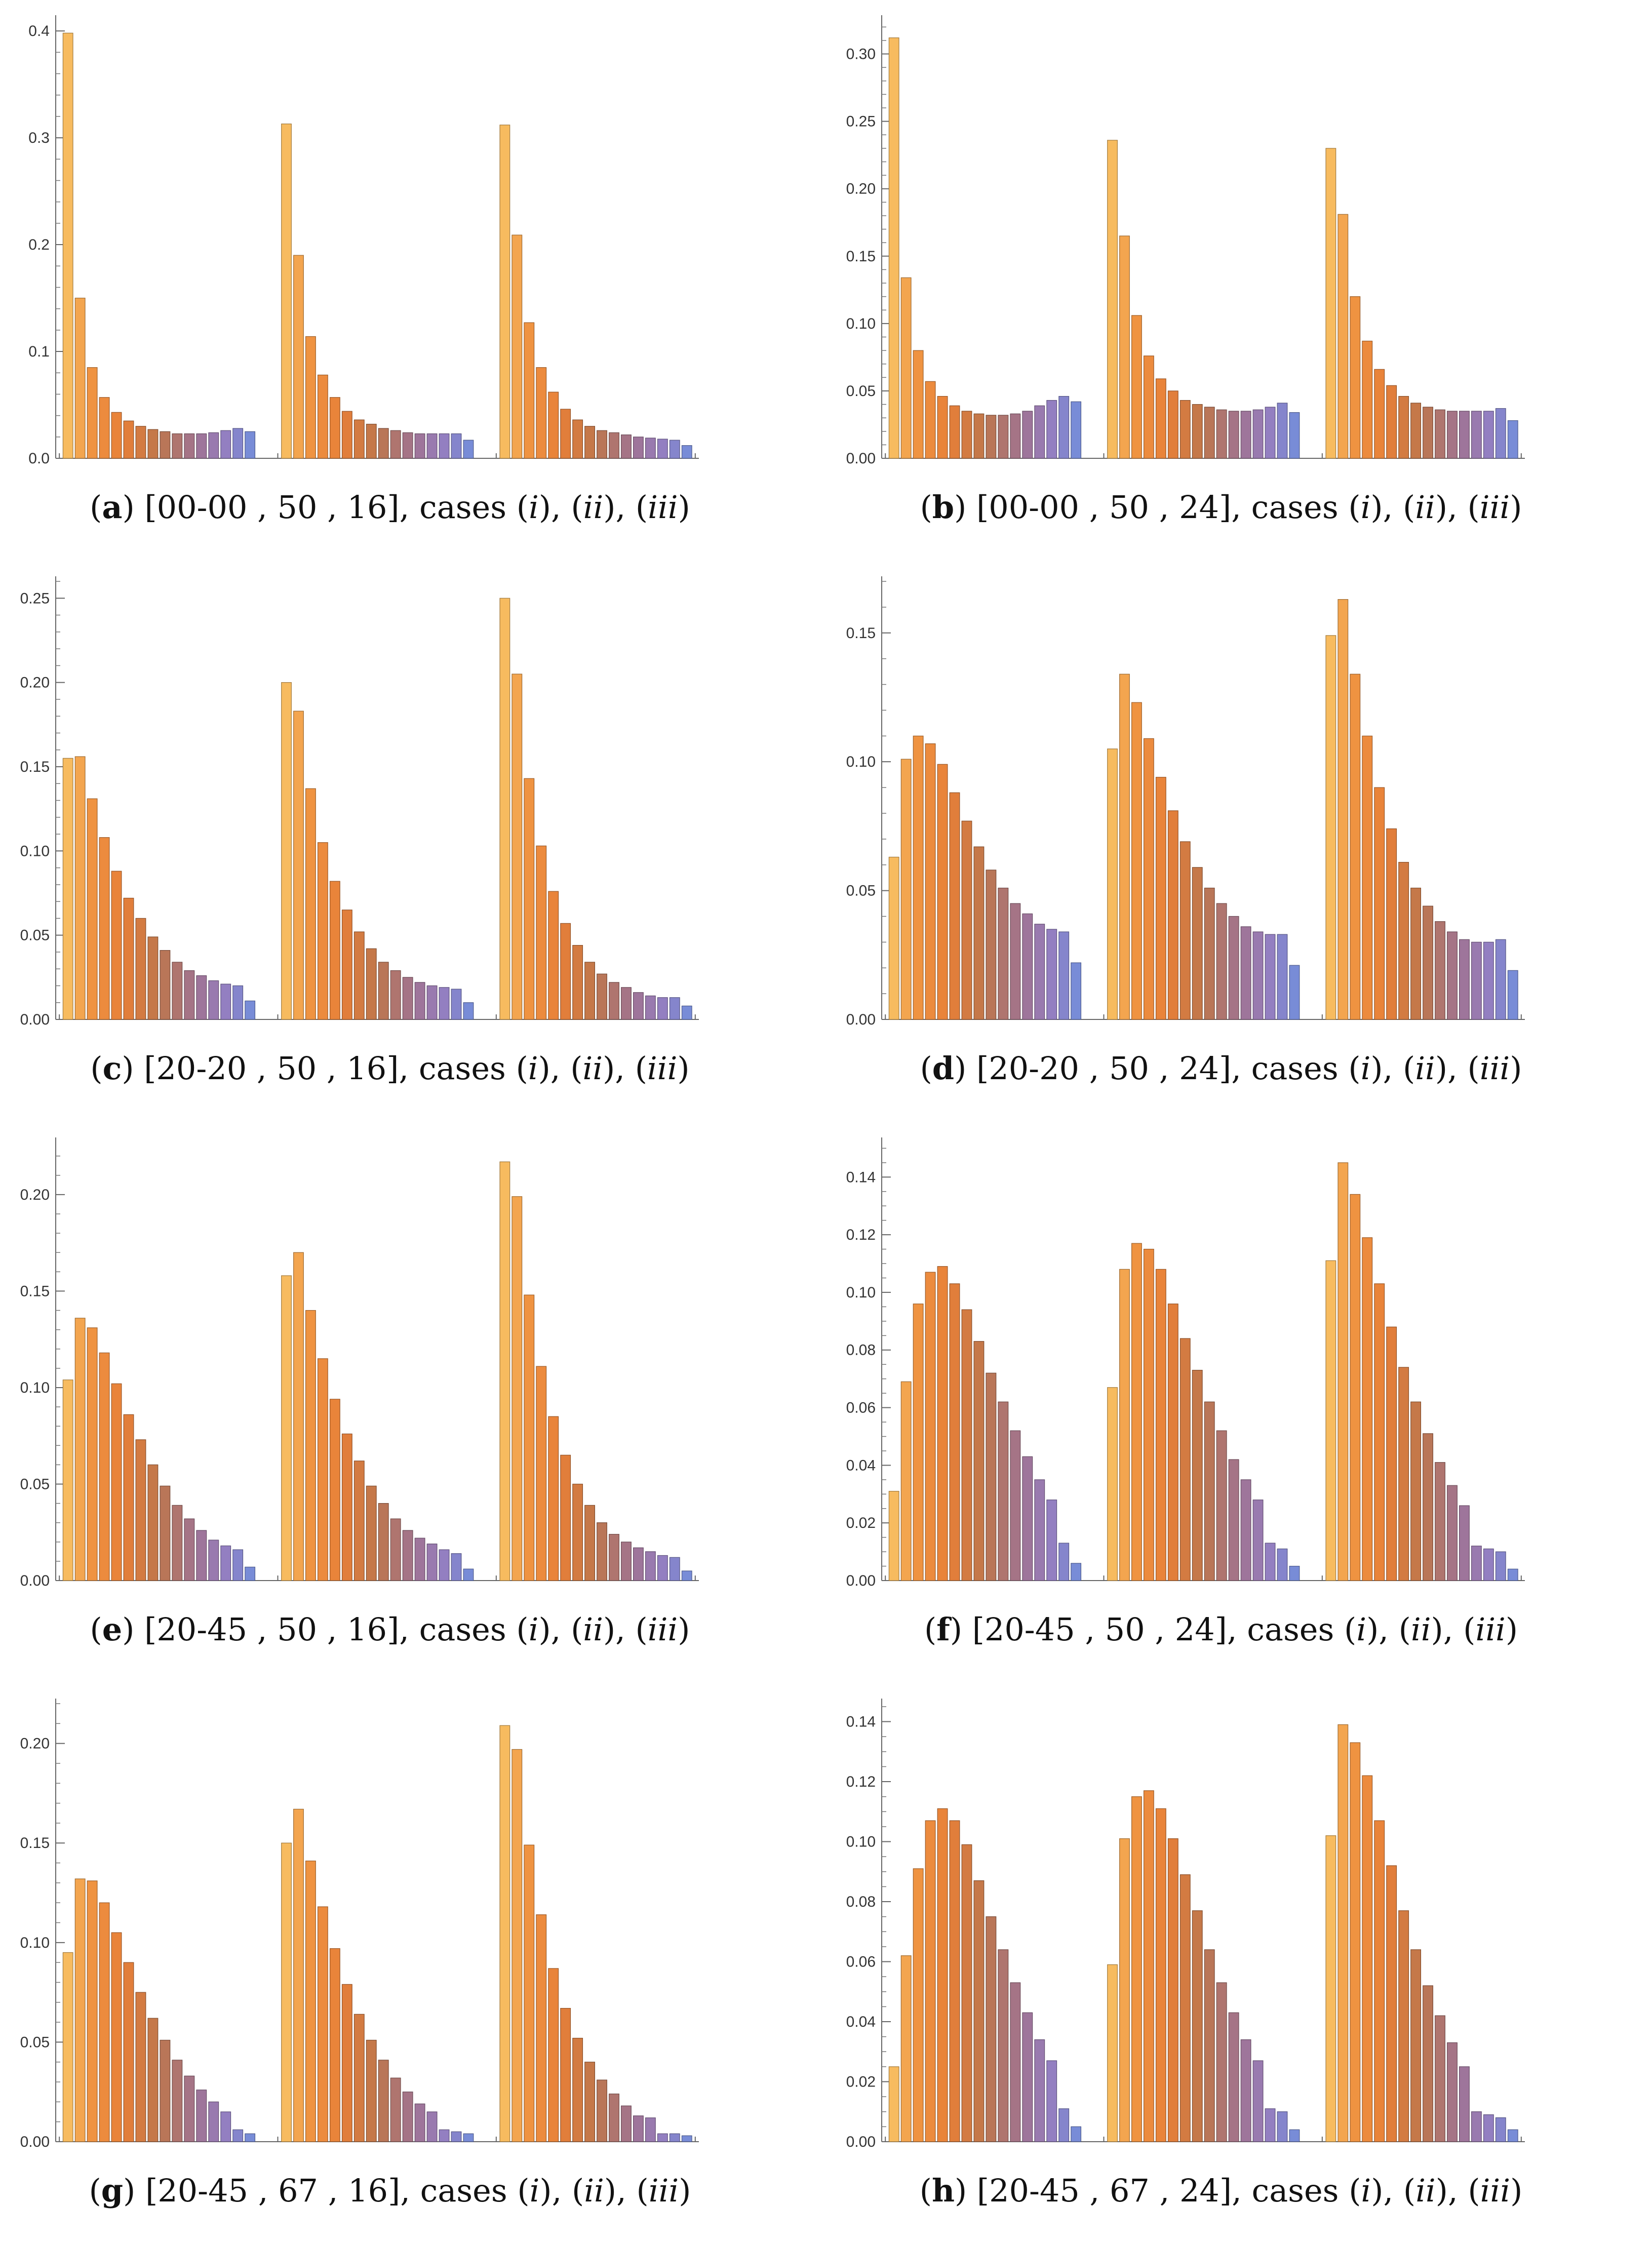 The image size is (1652, 2245). I want to click on bar-g-g1-b7, so click(141, 2067).